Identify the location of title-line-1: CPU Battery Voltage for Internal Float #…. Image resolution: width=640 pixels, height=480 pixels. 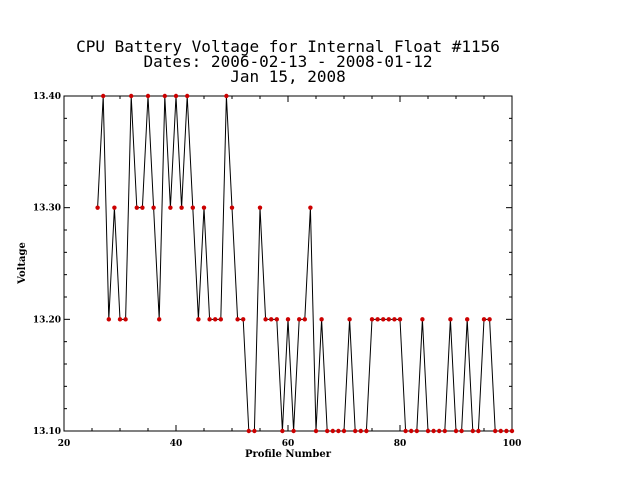
(288, 46).